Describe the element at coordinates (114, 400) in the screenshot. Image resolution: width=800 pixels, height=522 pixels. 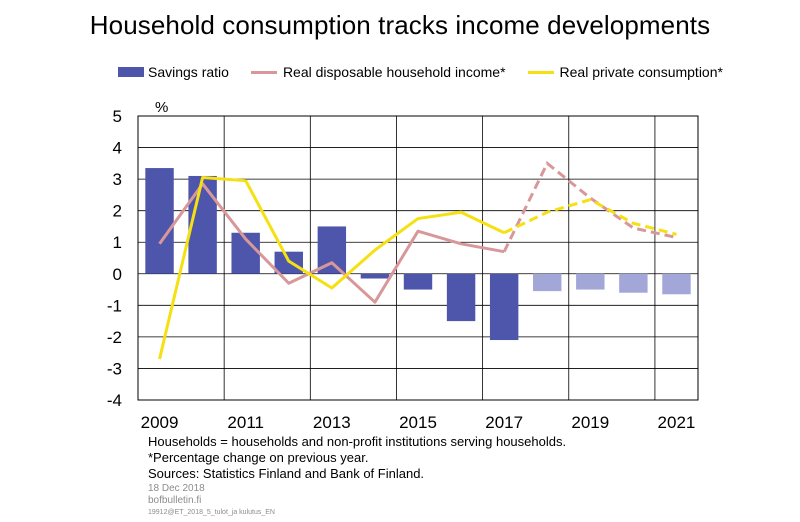
I see `y-tick-label: -4` at that location.